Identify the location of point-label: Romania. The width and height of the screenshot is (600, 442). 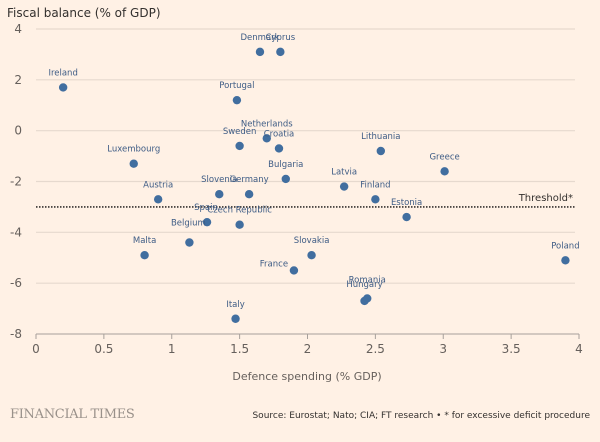
(367, 280).